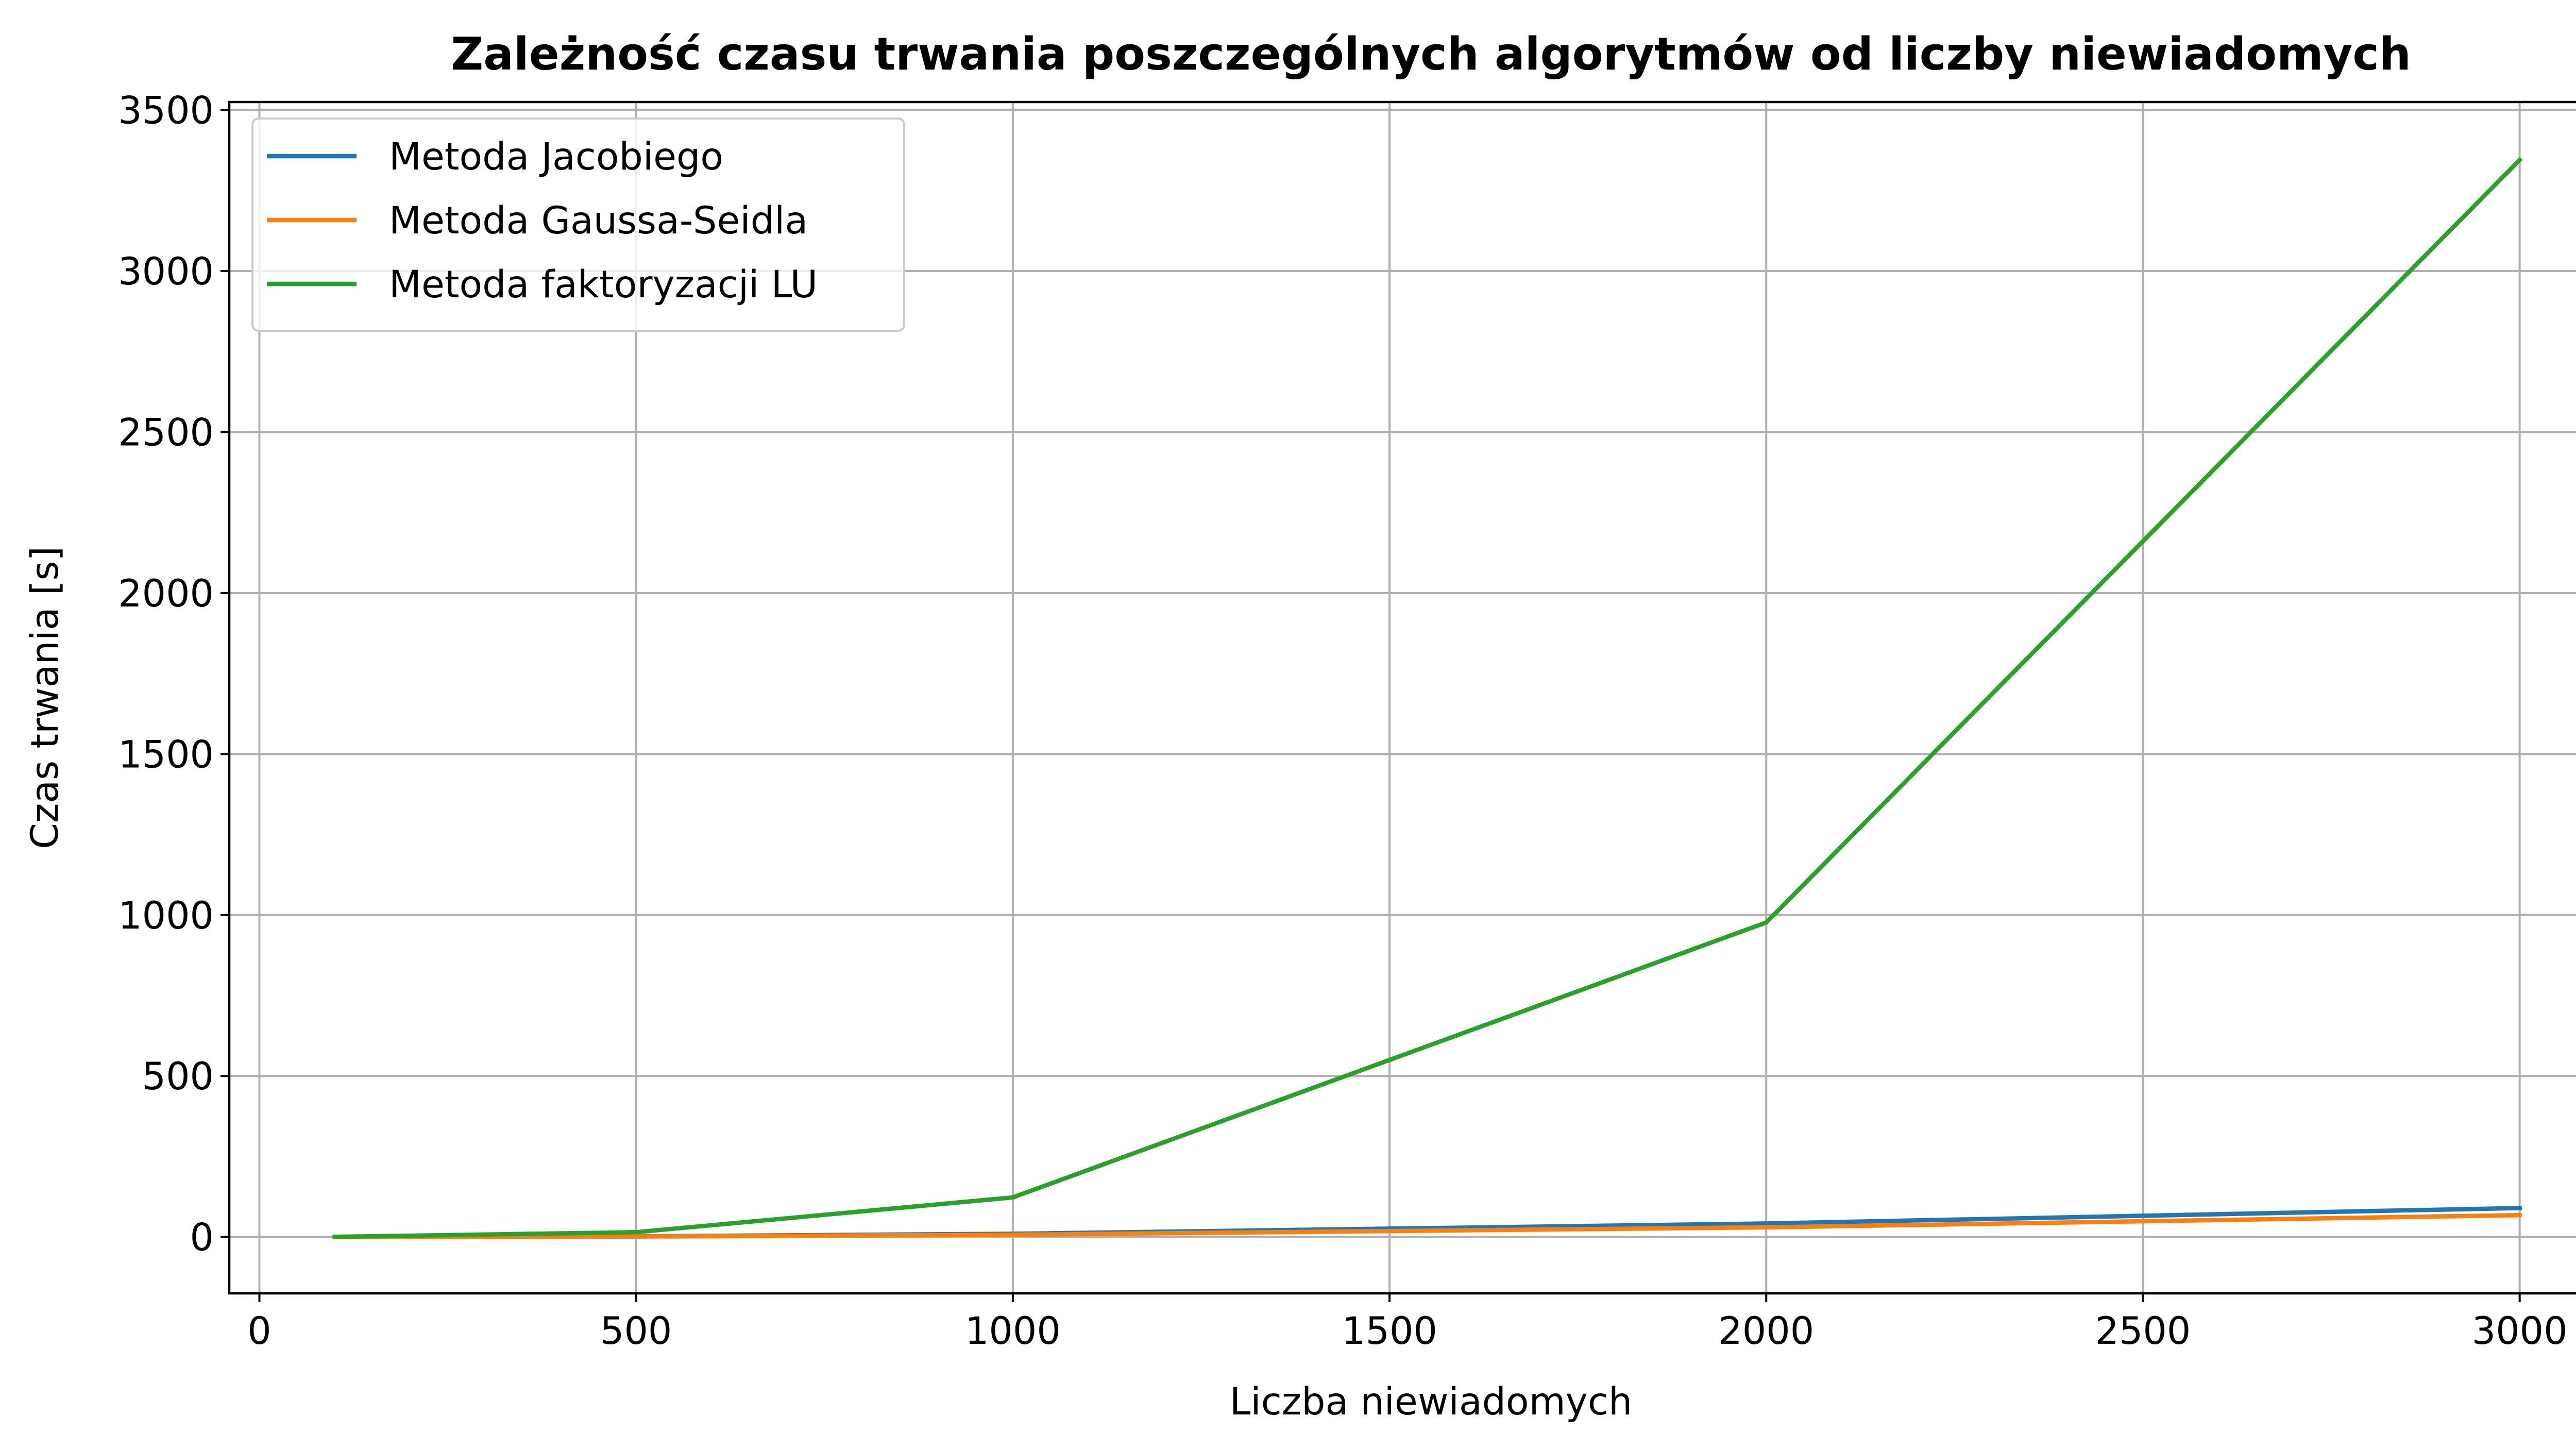  I want to click on x-tick-label: 2000, so click(1766, 1331).